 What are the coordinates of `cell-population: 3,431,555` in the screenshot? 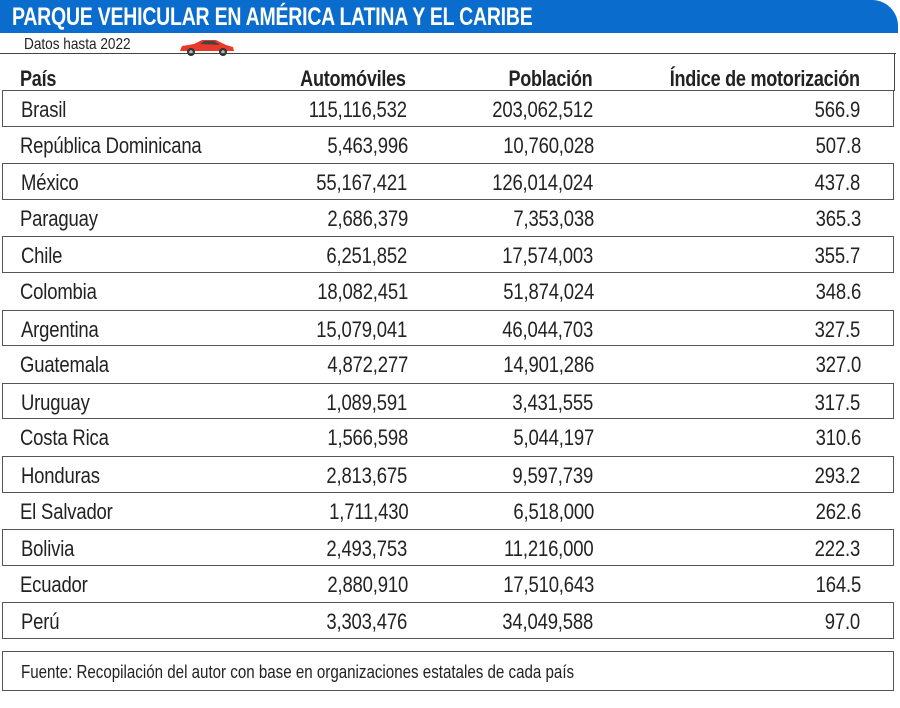 It's located at (552, 402).